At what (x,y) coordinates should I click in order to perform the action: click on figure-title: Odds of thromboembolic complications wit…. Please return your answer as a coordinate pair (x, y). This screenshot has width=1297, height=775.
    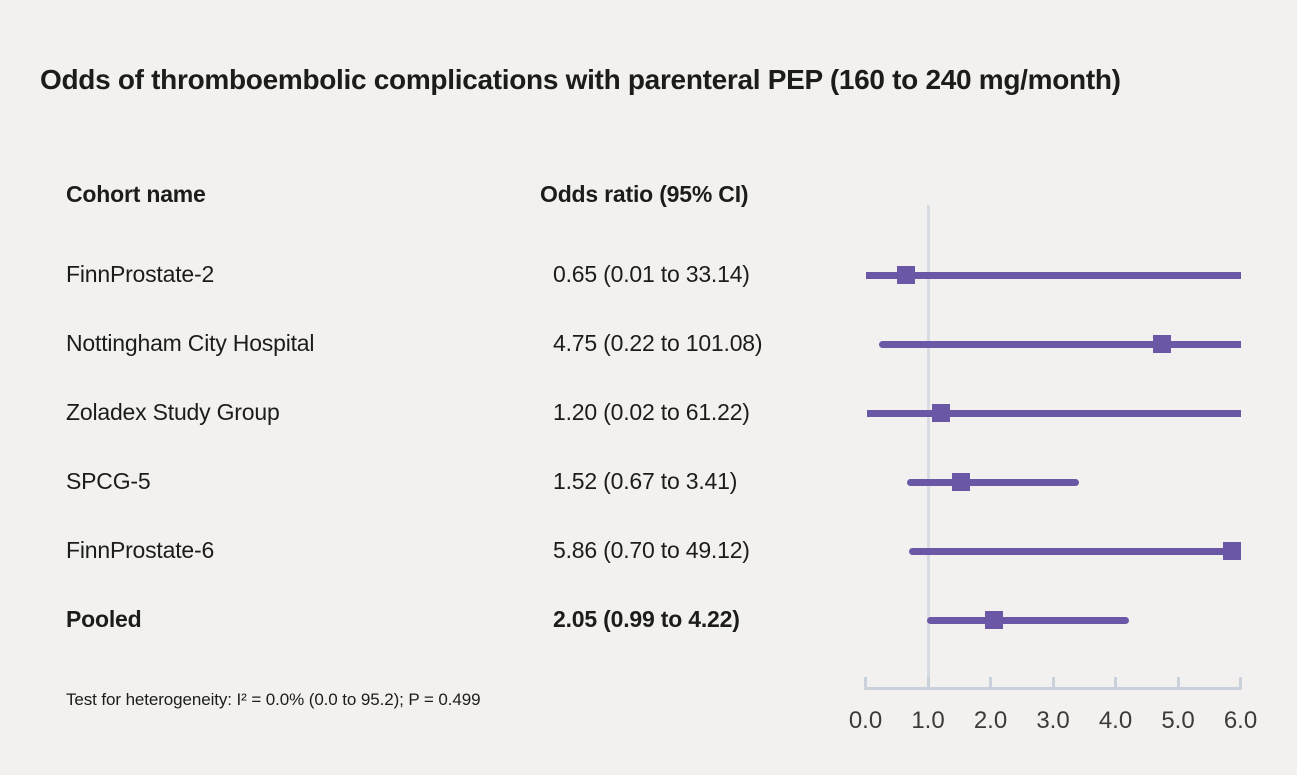
    Looking at the image, I should click on (580, 79).